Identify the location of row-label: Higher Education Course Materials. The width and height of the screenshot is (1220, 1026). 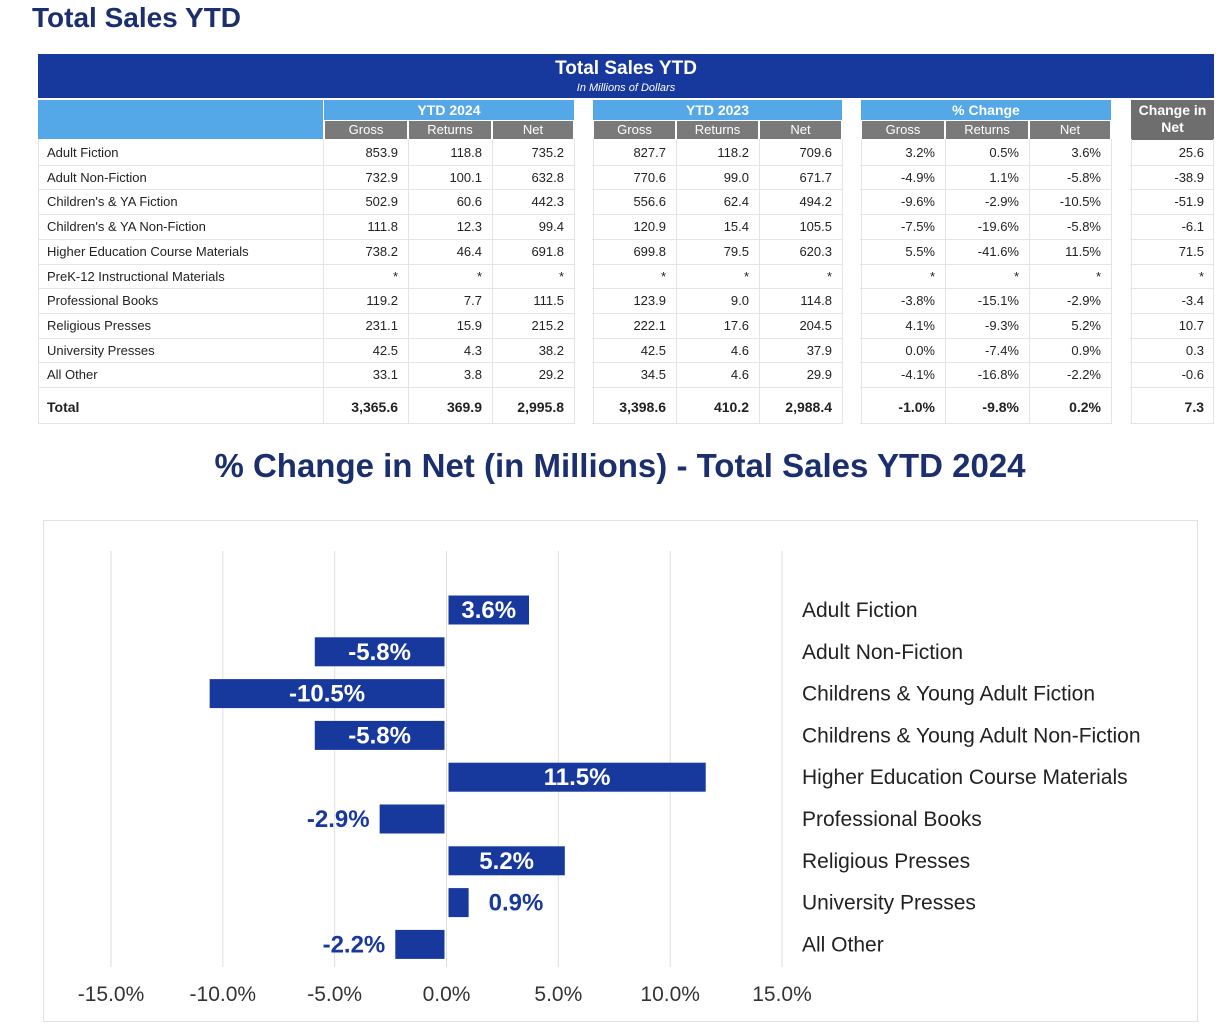
(148, 251).